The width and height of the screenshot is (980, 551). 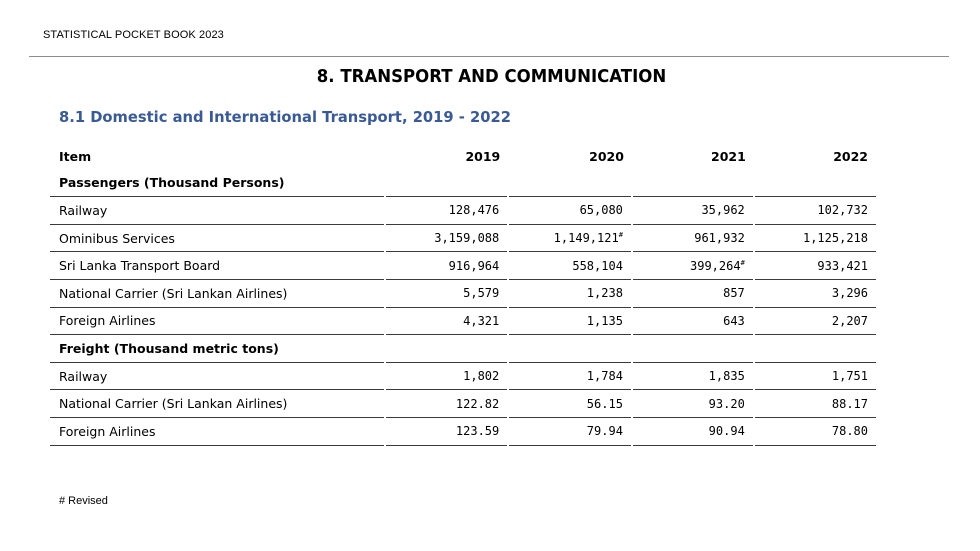 I want to click on value-cell: 3,296, so click(x=814, y=293).